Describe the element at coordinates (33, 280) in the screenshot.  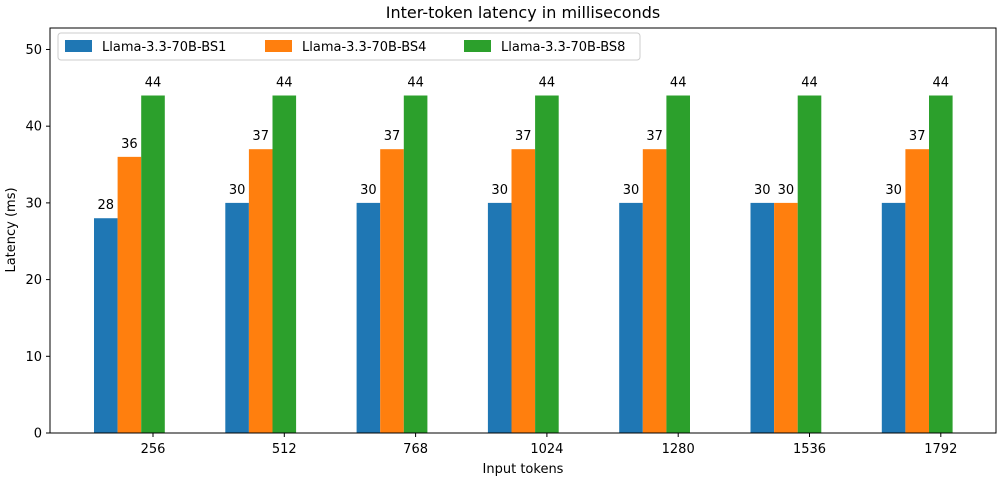
I see `y-tick-label: 20` at that location.